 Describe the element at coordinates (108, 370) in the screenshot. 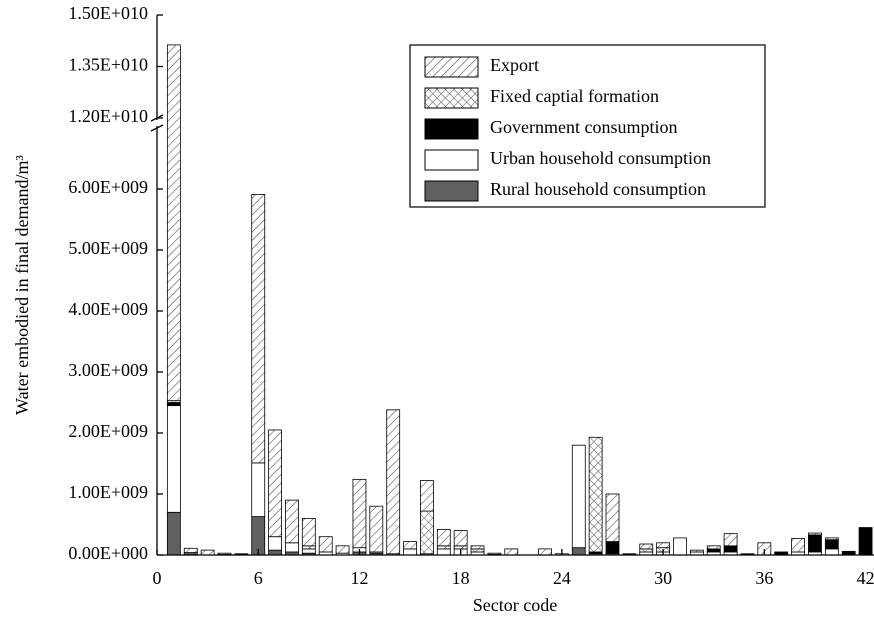

I see `y-tick-label: 3.00E+009` at that location.